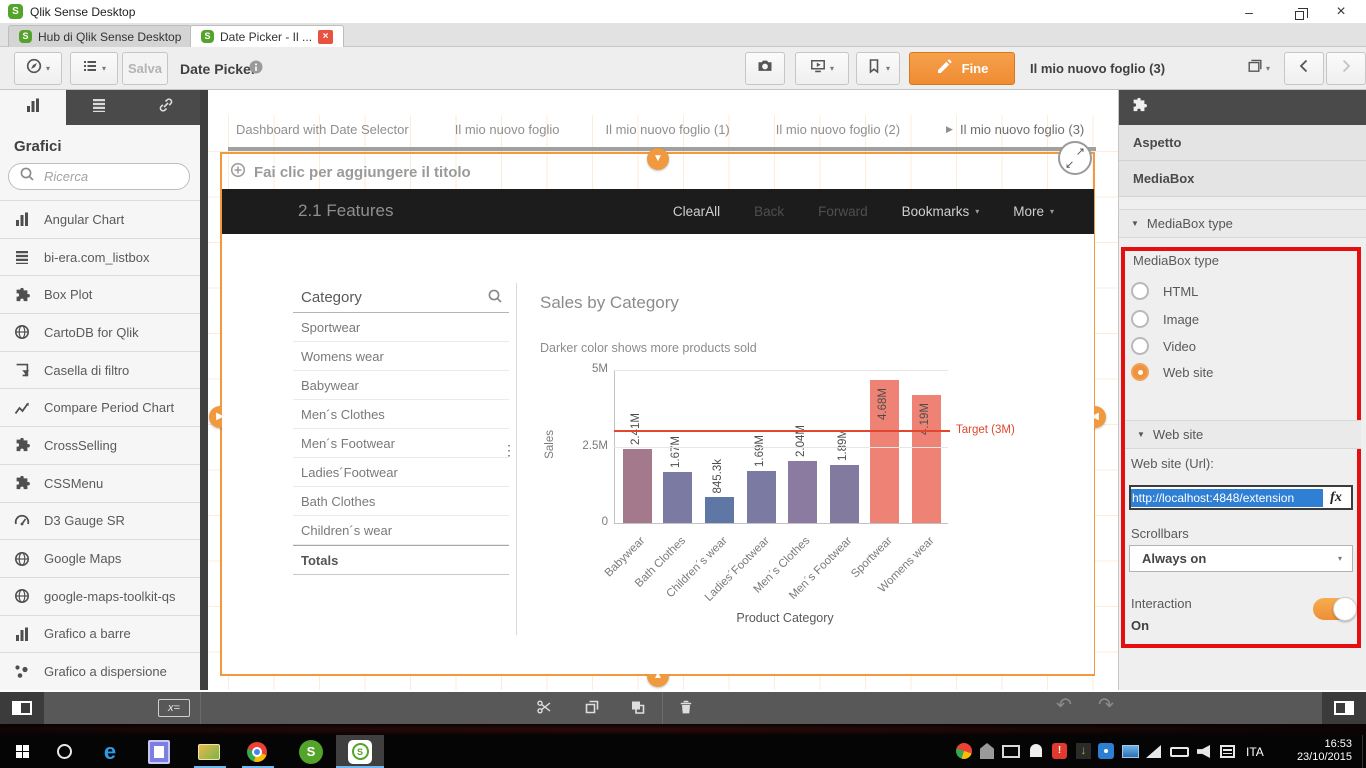 This screenshot has width=1366, height=768. What do you see at coordinates (1299, 12) in the screenshot?
I see `restore-button` at bounding box center [1299, 12].